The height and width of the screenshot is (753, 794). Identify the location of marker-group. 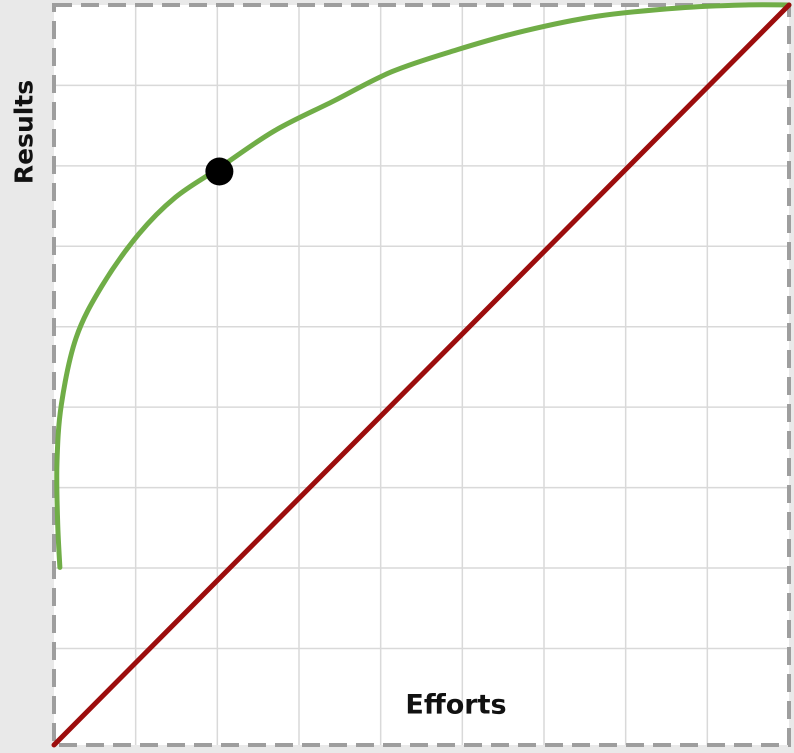
(219, 171).